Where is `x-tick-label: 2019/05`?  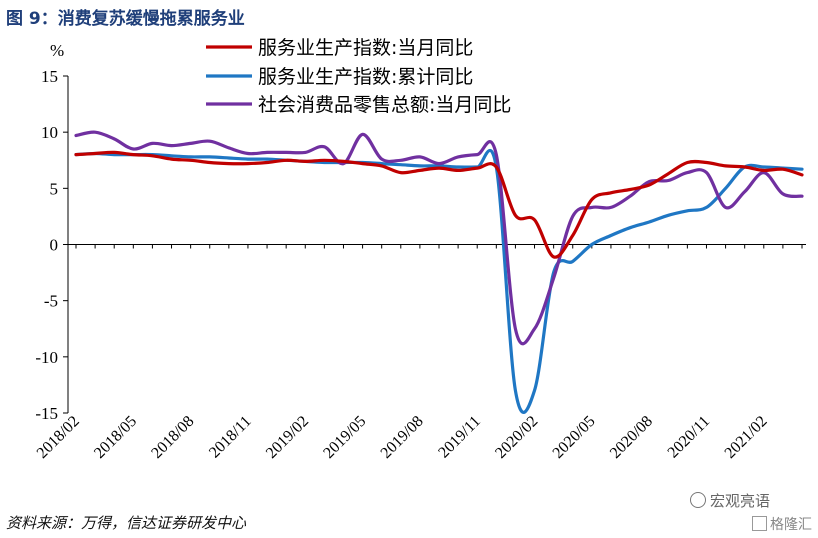
x-tick-label: 2019/05 is located at coordinates (344, 437).